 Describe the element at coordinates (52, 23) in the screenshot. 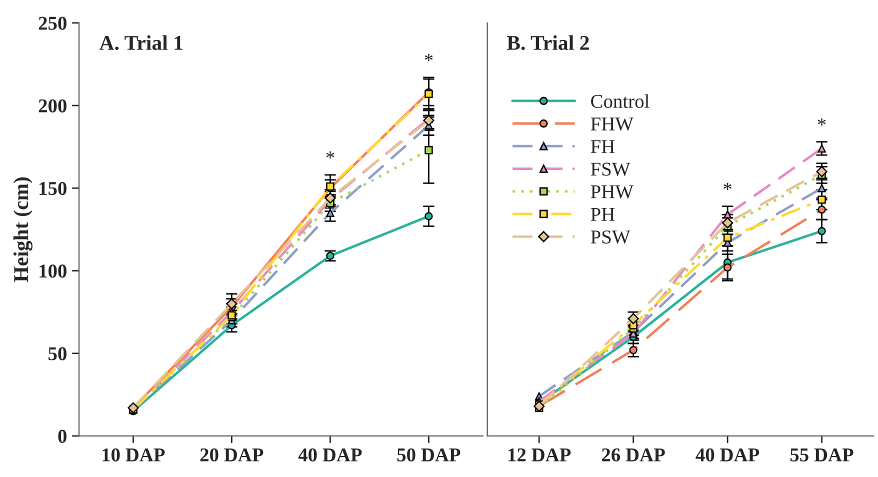

I see `y-tick-label: 250` at that location.